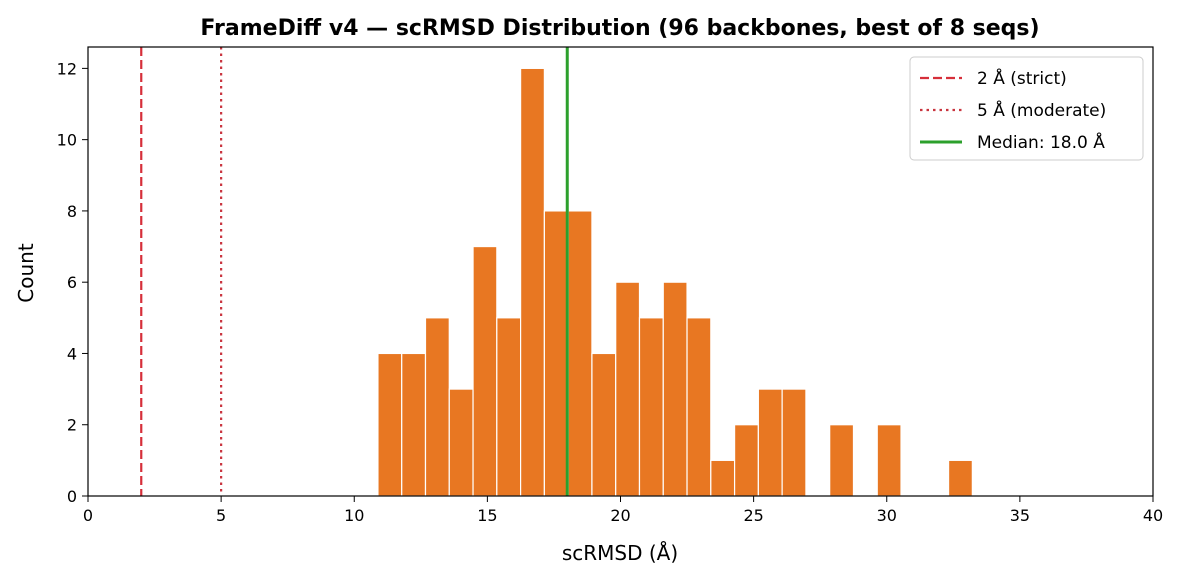 The width and height of the screenshot is (1182, 584). Describe the element at coordinates (67, 140) in the screenshot. I see `y-tick-label: 10` at that location.